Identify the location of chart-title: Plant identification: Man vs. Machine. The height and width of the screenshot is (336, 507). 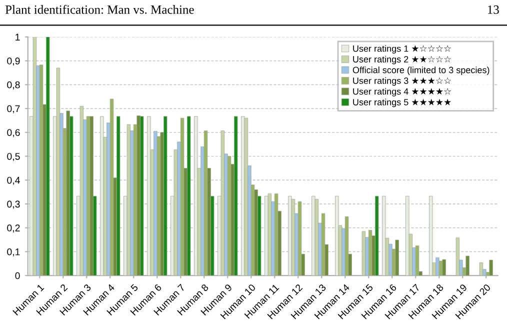
(99, 9).